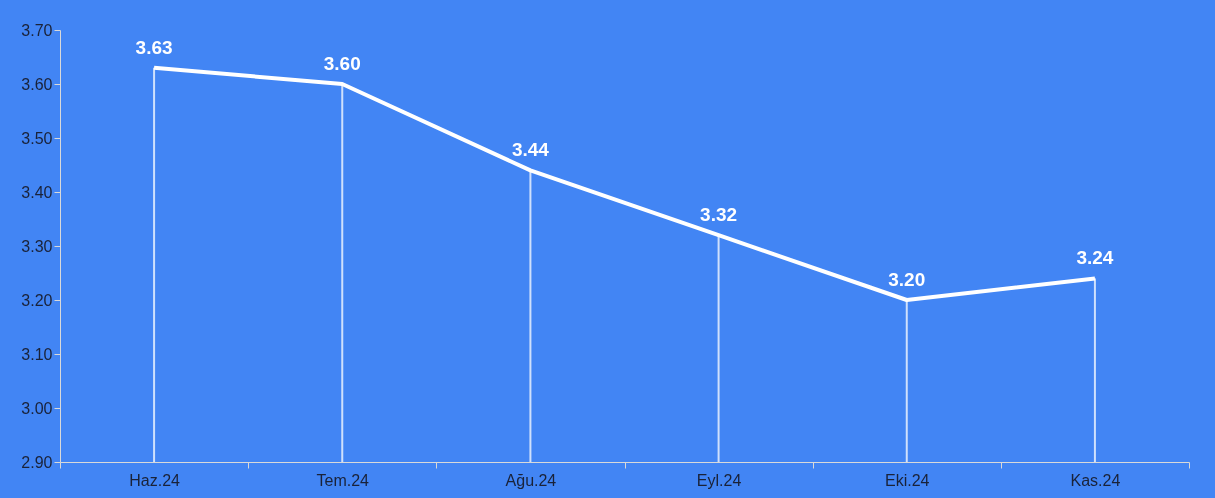 This screenshot has width=1215, height=498. What do you see at coordinates (1095, 258) in the screenshot?
I see `data-label: 3.24` at bounding box center [1095, 258].